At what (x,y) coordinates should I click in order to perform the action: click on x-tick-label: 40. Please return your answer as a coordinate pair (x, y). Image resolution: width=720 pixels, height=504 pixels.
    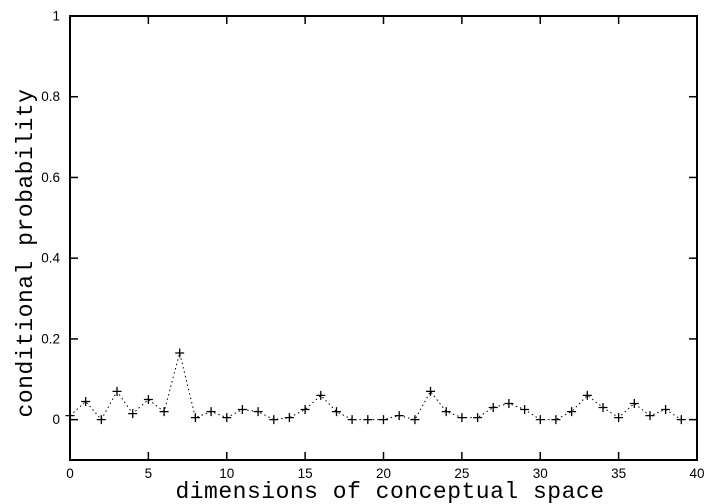
    Looking at the image, I should click on (696, 473).